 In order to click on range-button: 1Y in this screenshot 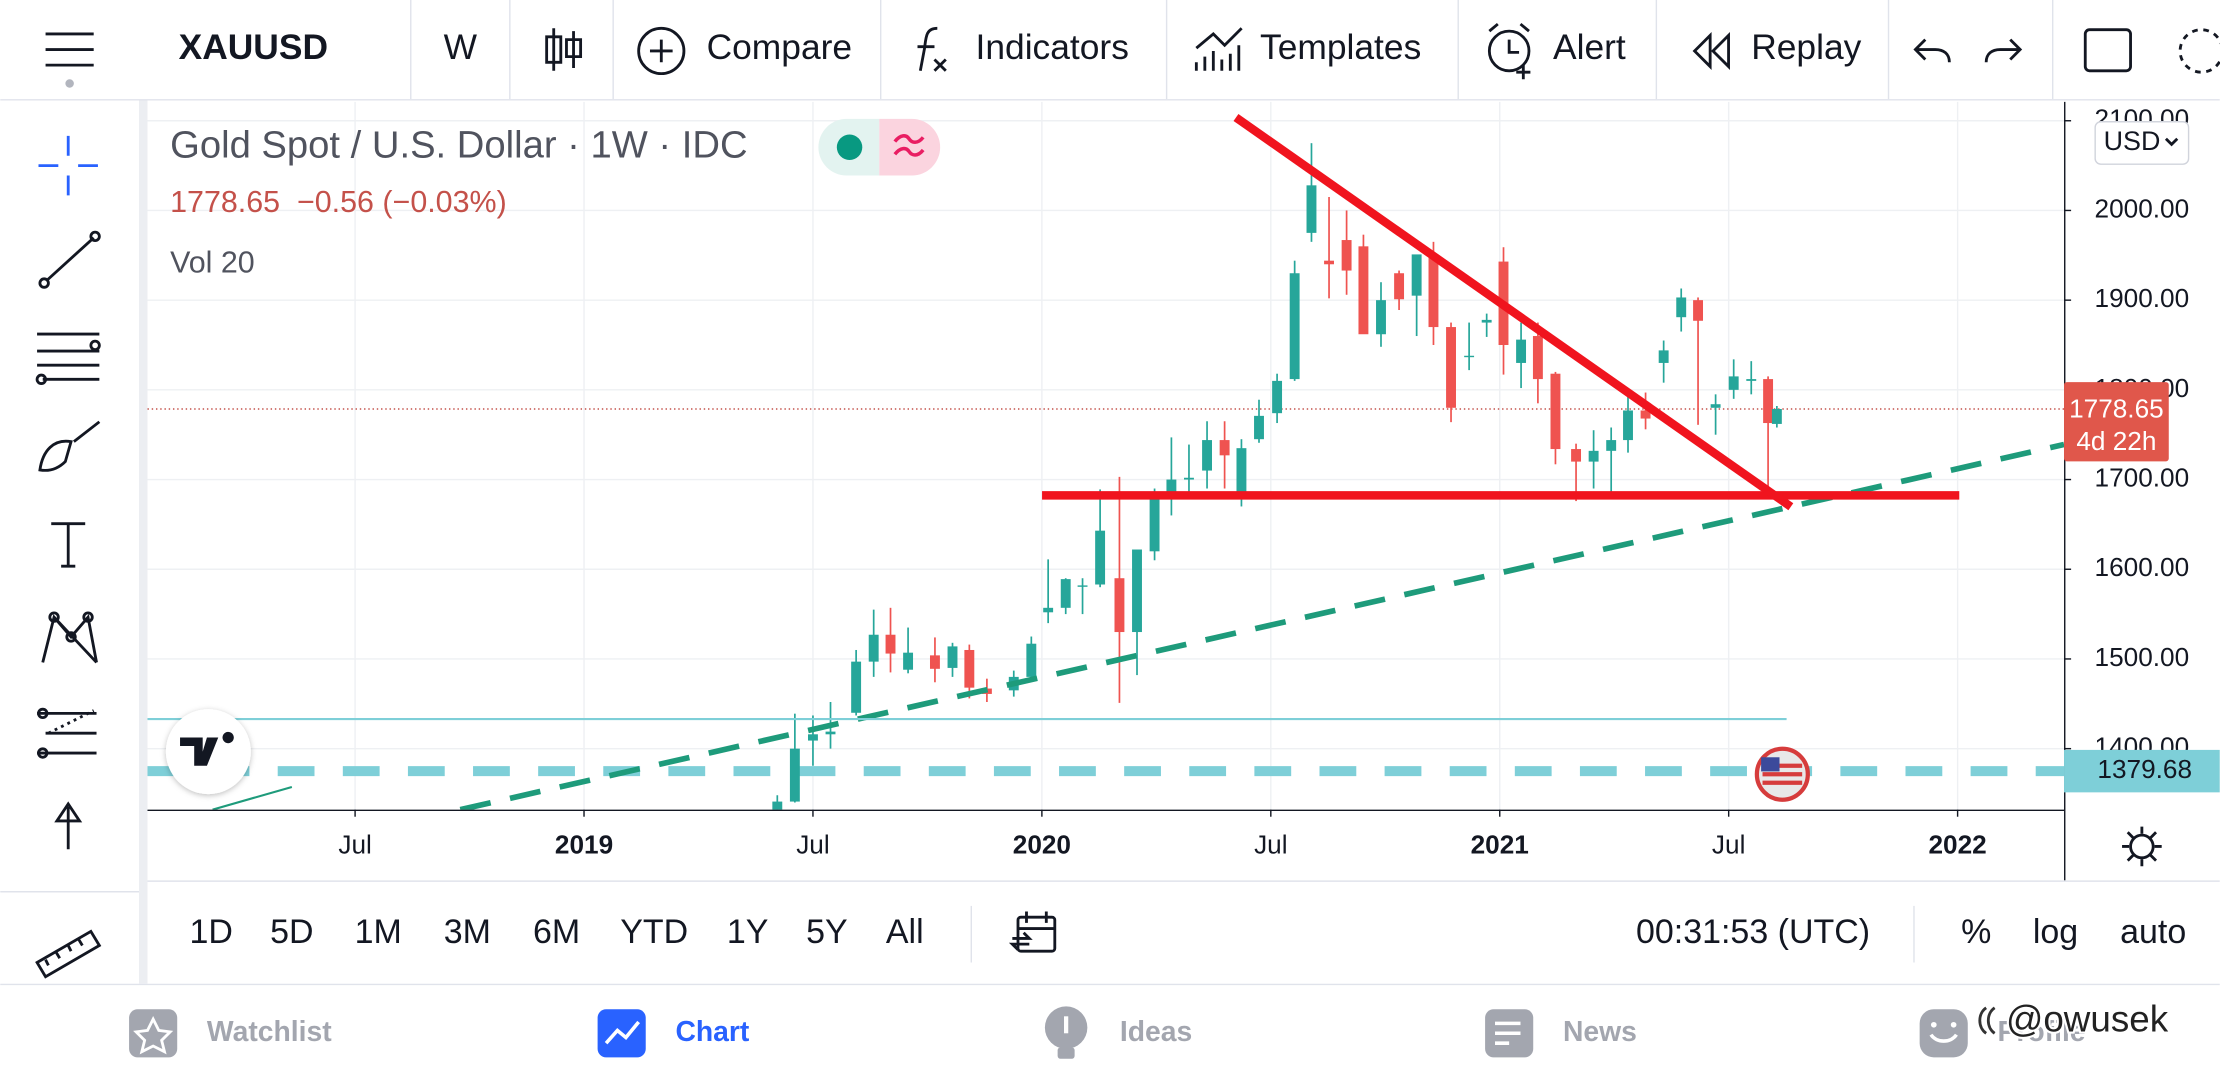, I will do `click(748, 932)`.